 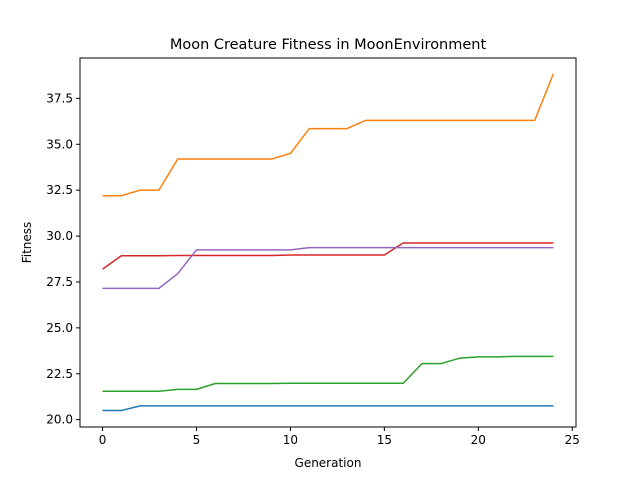 I want to click on y-tick-label: 20.0, so click(x=59, y=420).